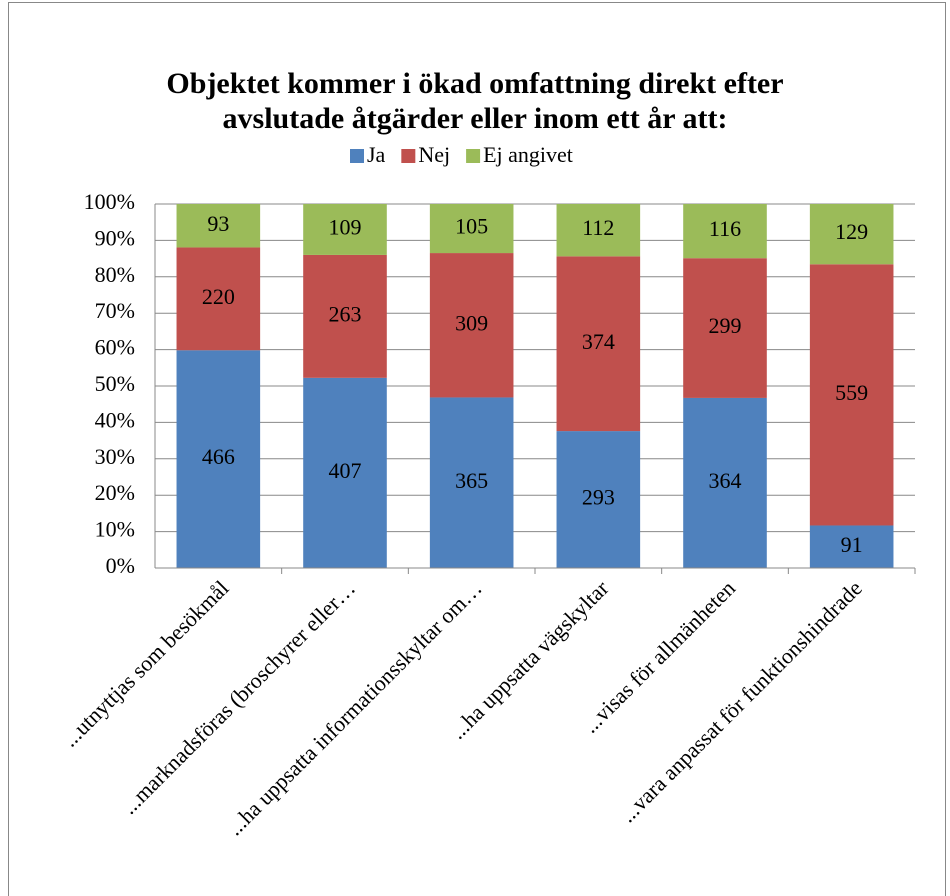 This screenshot has width=950, height=896. Describe the element at coordinates (218, 456) in the screenshot. I see `data-label: 466` at that location.